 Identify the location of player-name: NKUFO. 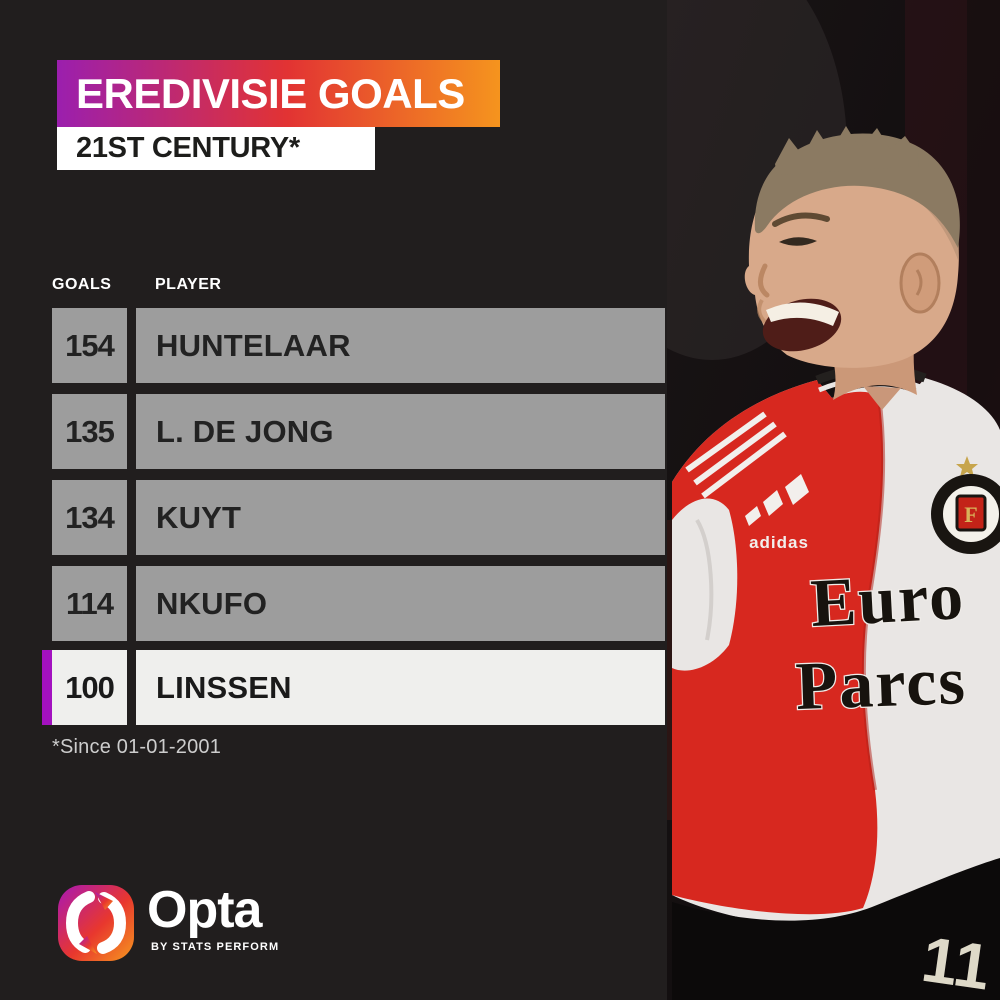
(400, 603).